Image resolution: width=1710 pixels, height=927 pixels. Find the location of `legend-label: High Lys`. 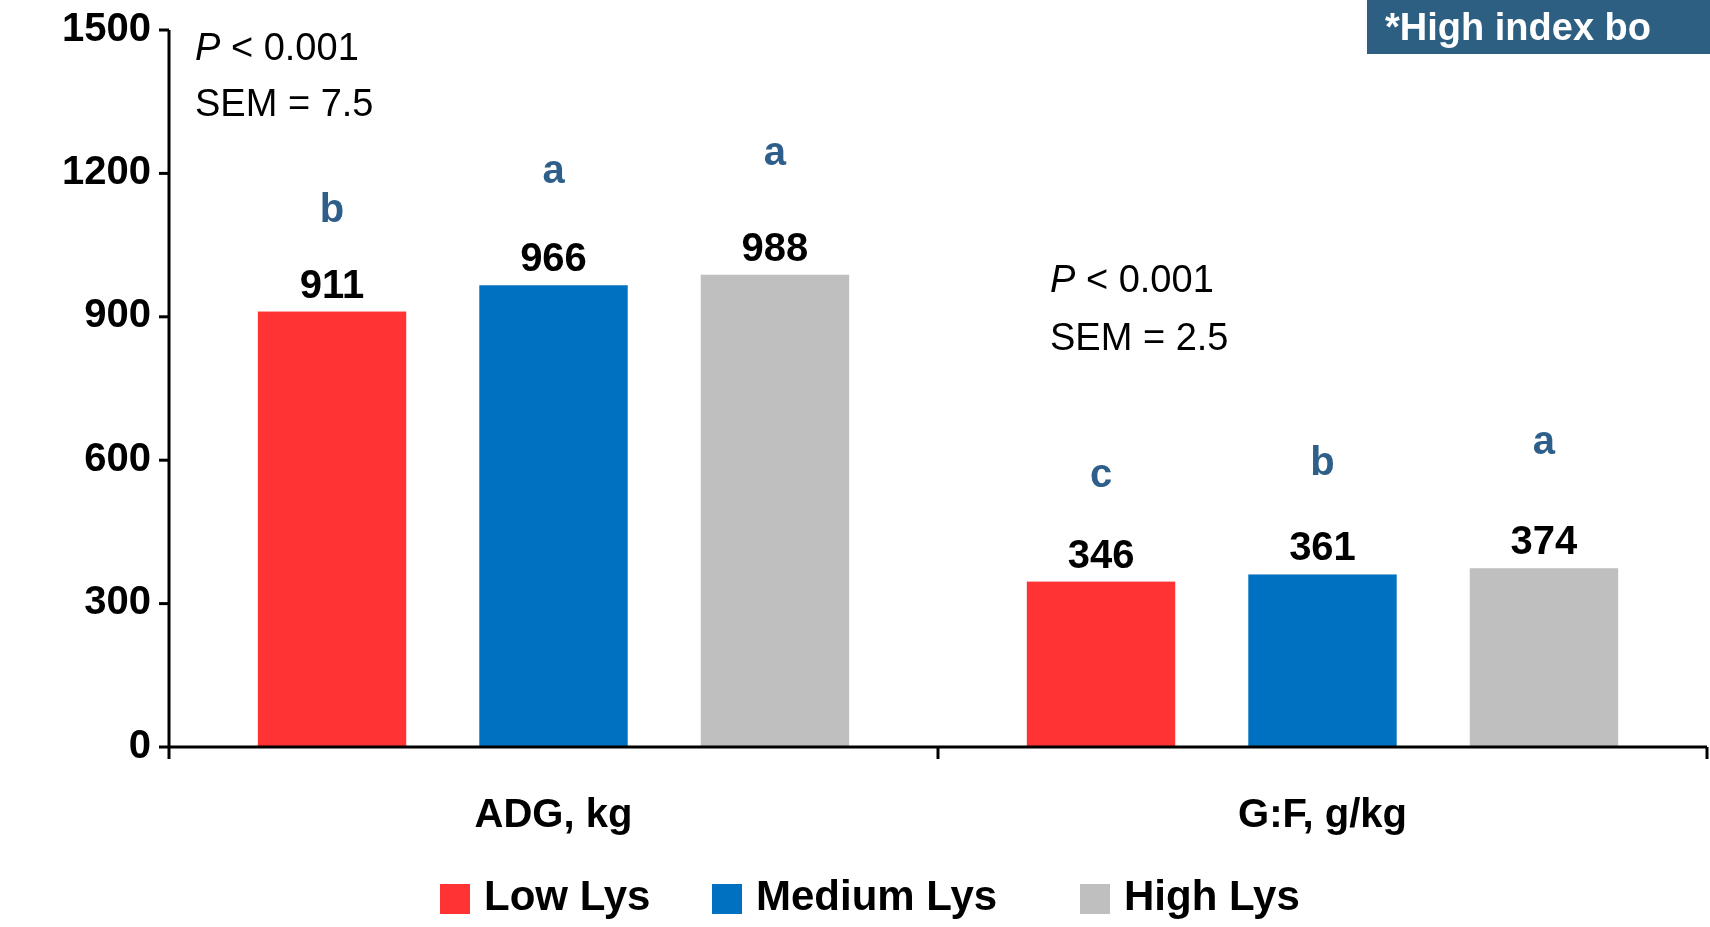

legend-label: High Lys is located at coordinates (1212, 896).